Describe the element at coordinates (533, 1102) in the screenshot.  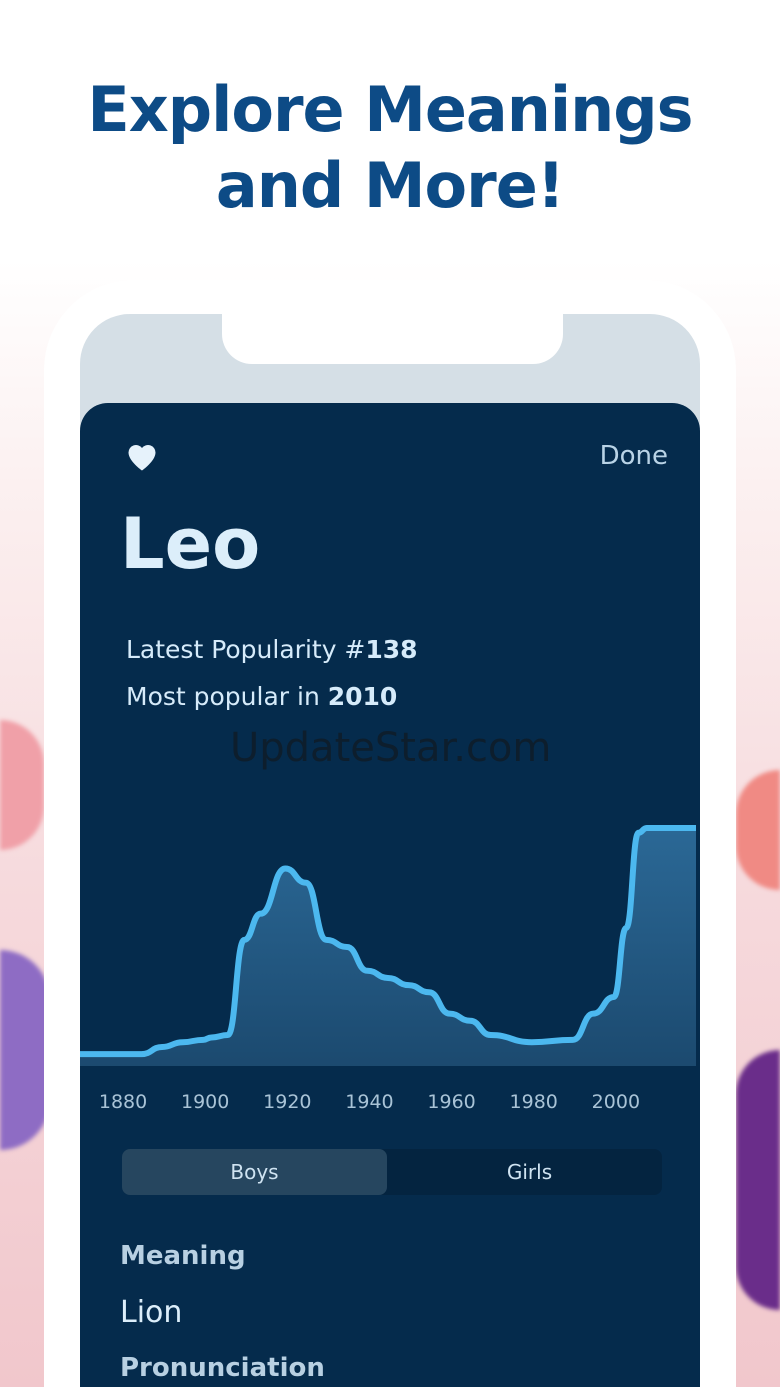
I see `x-tick-label: 1980` at that location.